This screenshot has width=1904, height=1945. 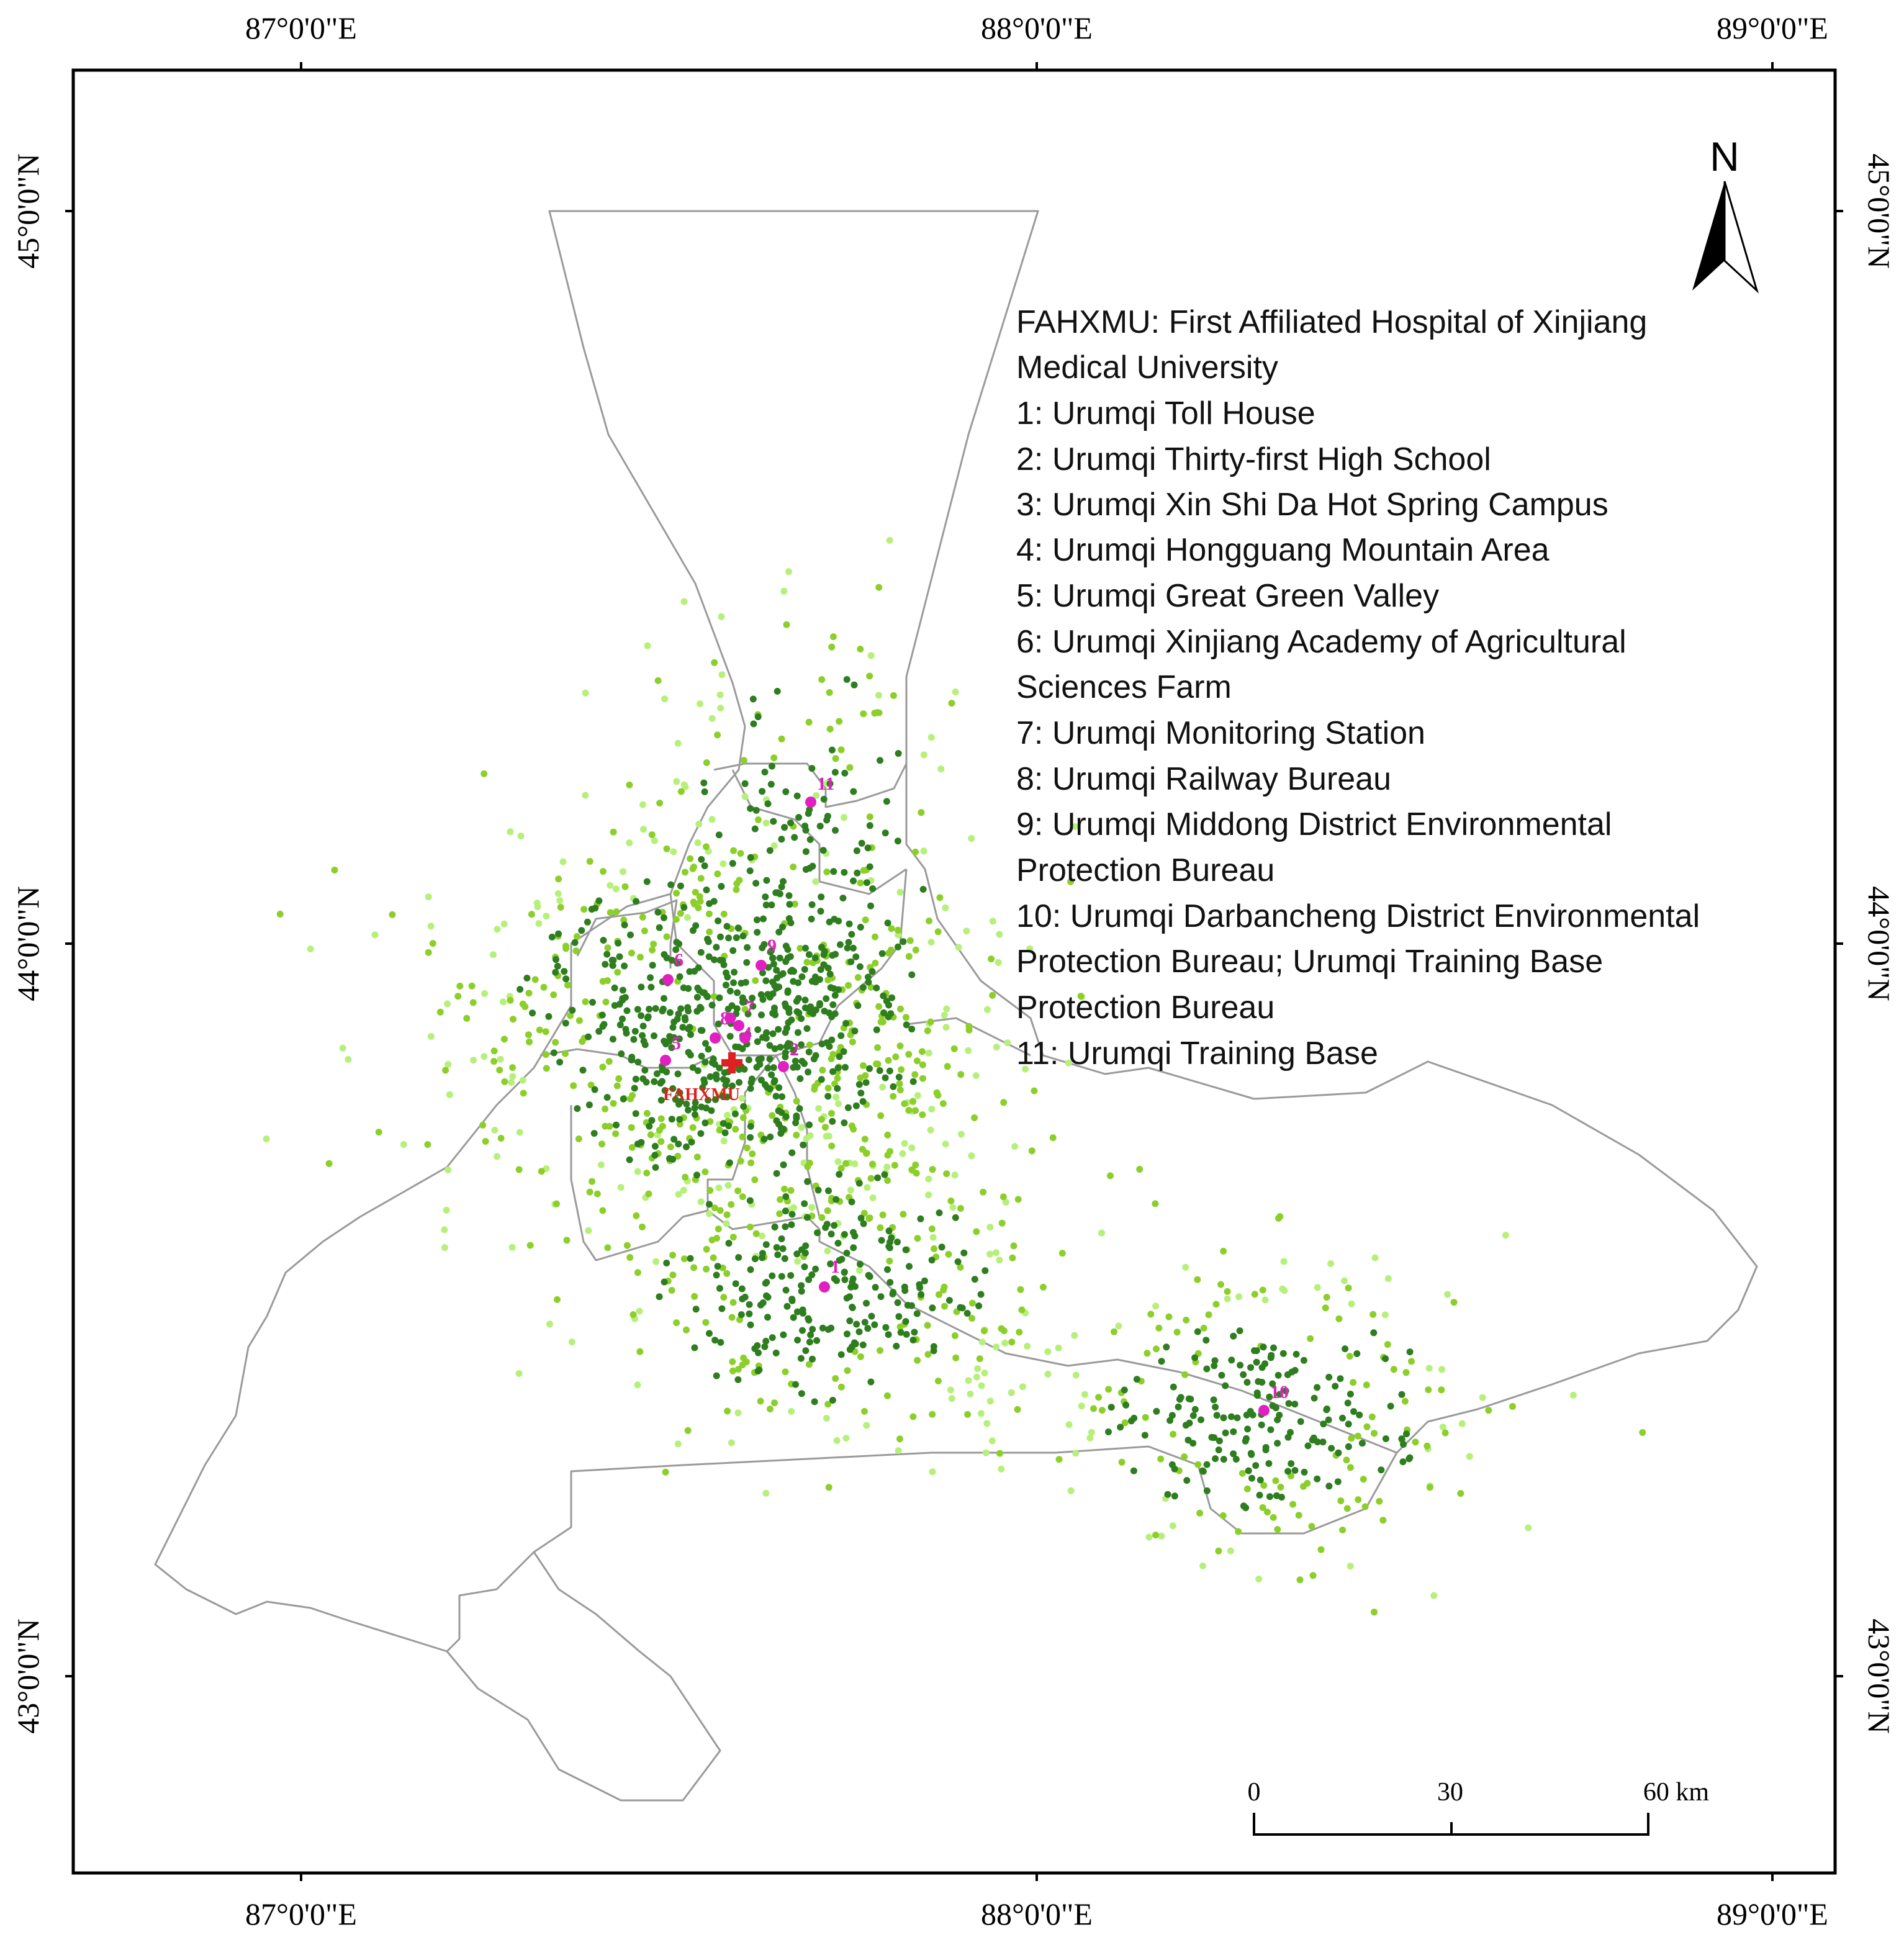 I want to click on site-1-marker, so click(x=824, y=1287).